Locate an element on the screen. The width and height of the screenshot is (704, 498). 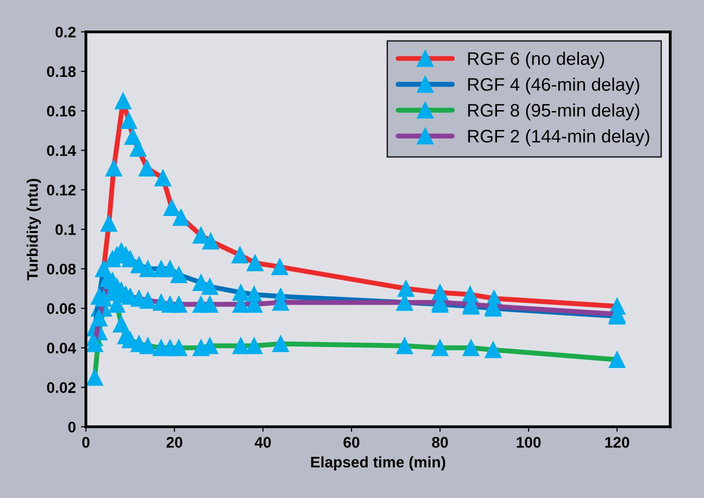
x-axis-title: Elapsed time (min) is located at coordinates (378, 463).